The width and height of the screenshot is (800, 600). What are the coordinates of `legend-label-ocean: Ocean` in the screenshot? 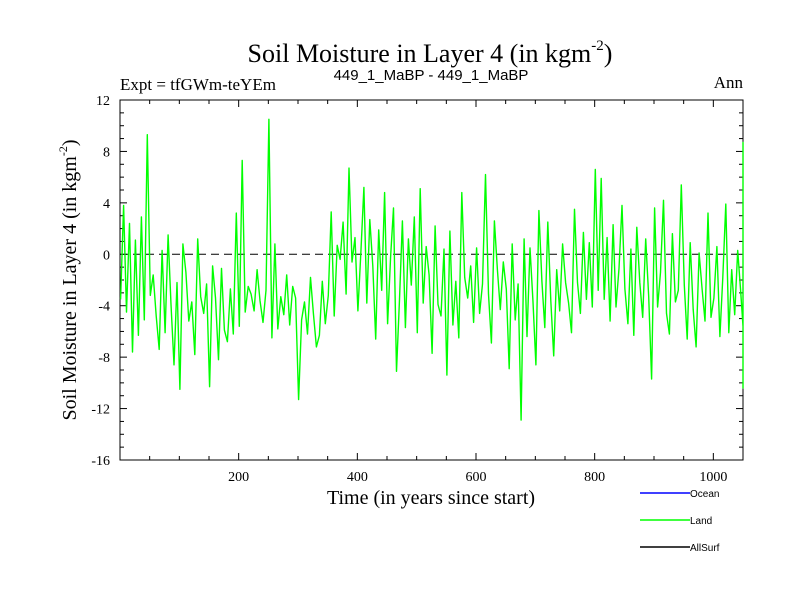 It's located at (704, 494).